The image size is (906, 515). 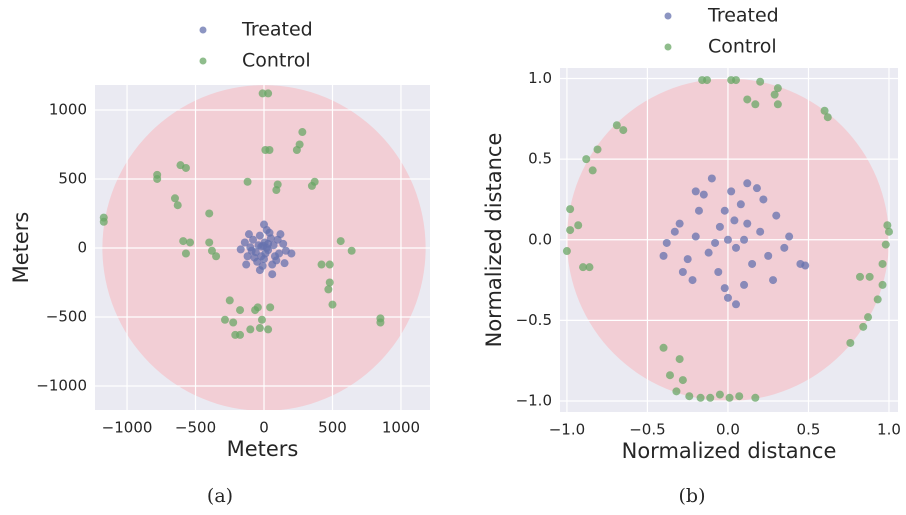 I want to click on caption: (b), so click(x=692, y=496).